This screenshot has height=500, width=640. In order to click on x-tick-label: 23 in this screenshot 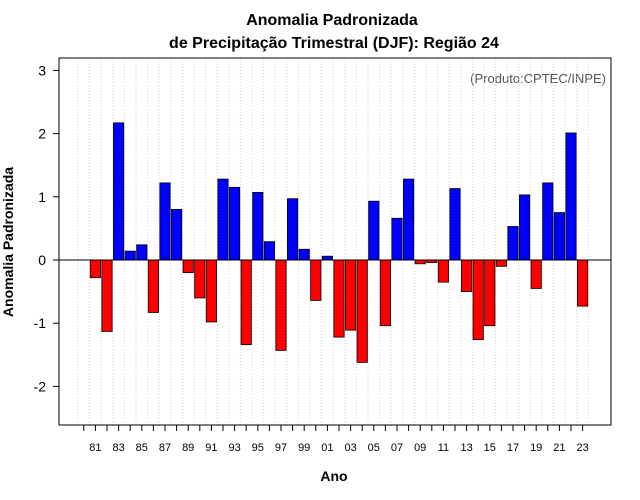, I will do `click(582, 448)`.